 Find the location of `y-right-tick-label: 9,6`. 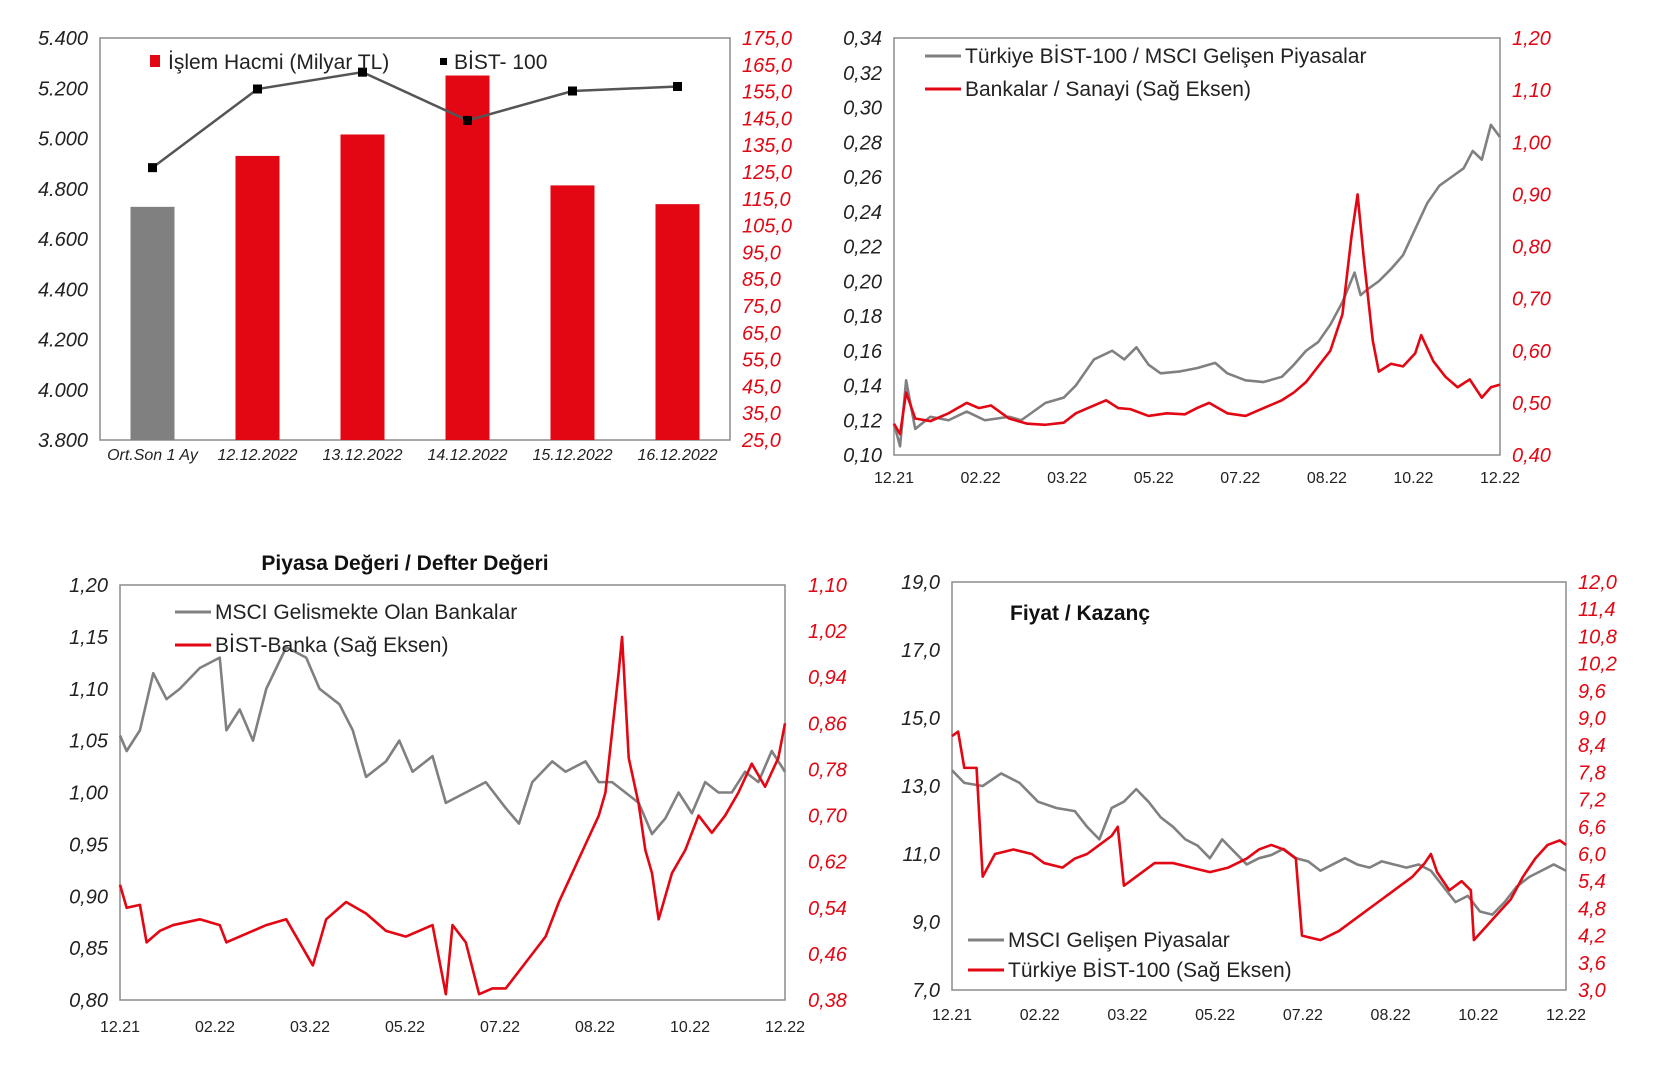

y-right-tick-label: 9,6 is located at coordinates (1592, 692).